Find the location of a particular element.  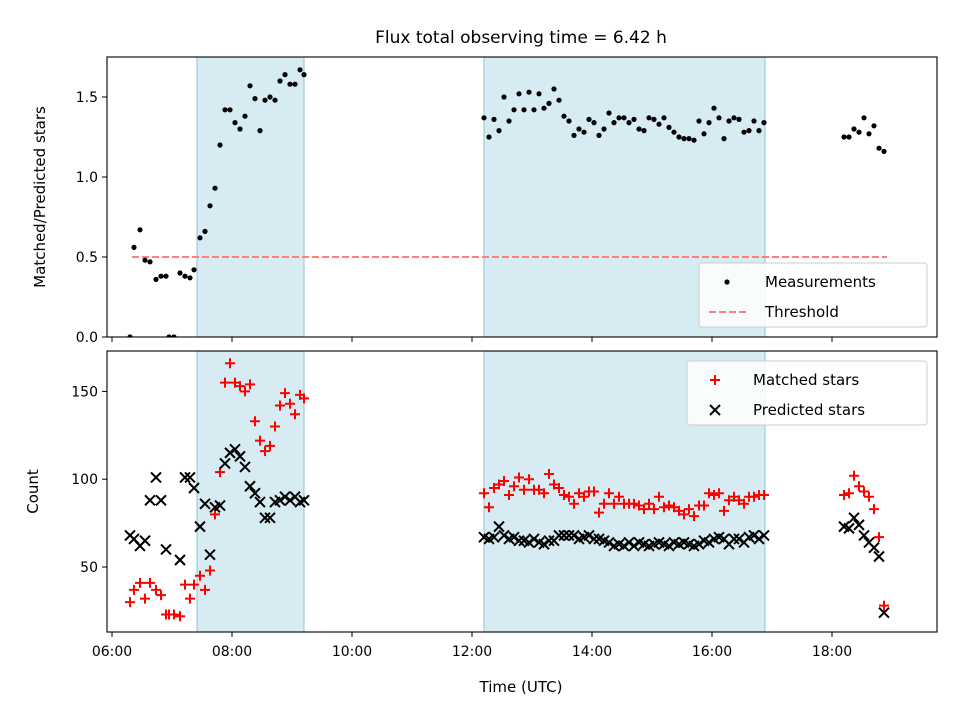

y-axis-label: Count is located at coordinates (33, 491).